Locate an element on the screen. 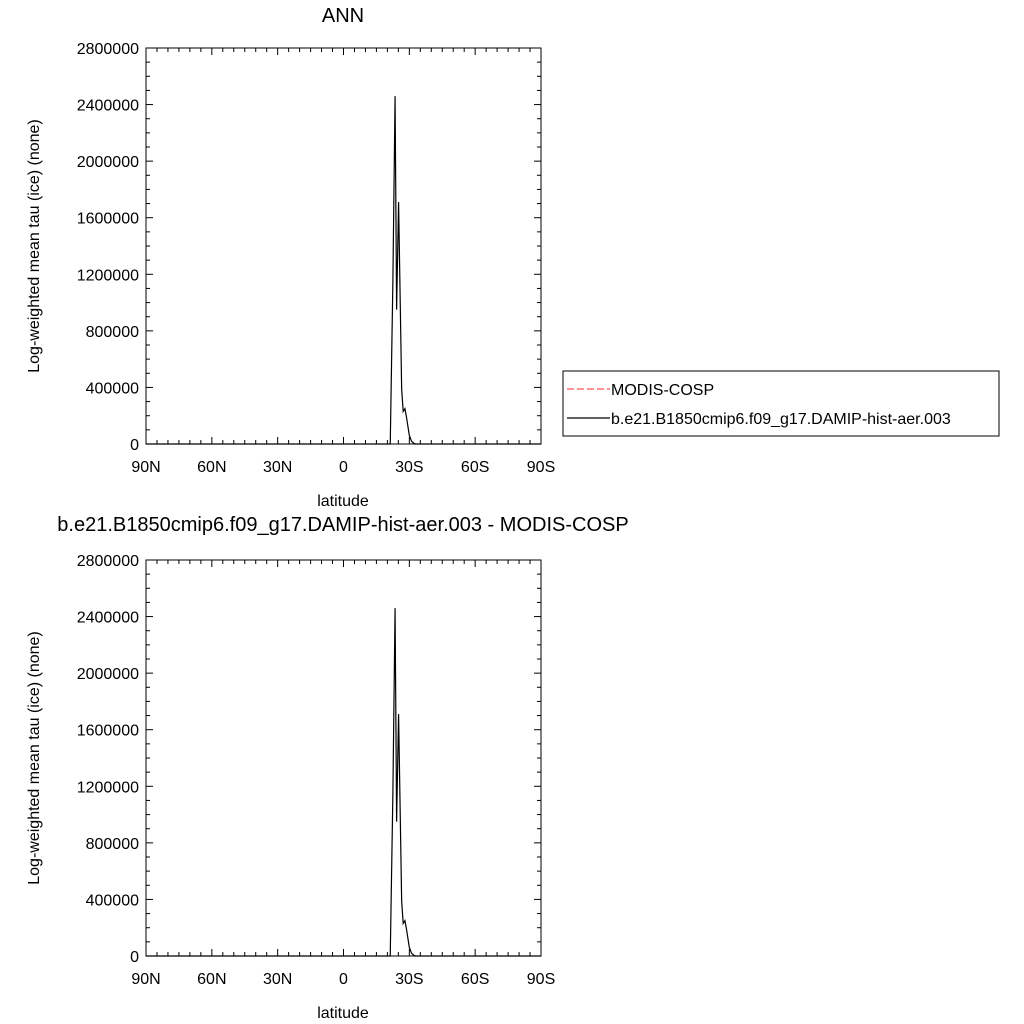 Image resolution: width=1024 pixels, height=1024 pixels. chart-title: ANN is located at coordinates (343, 16).